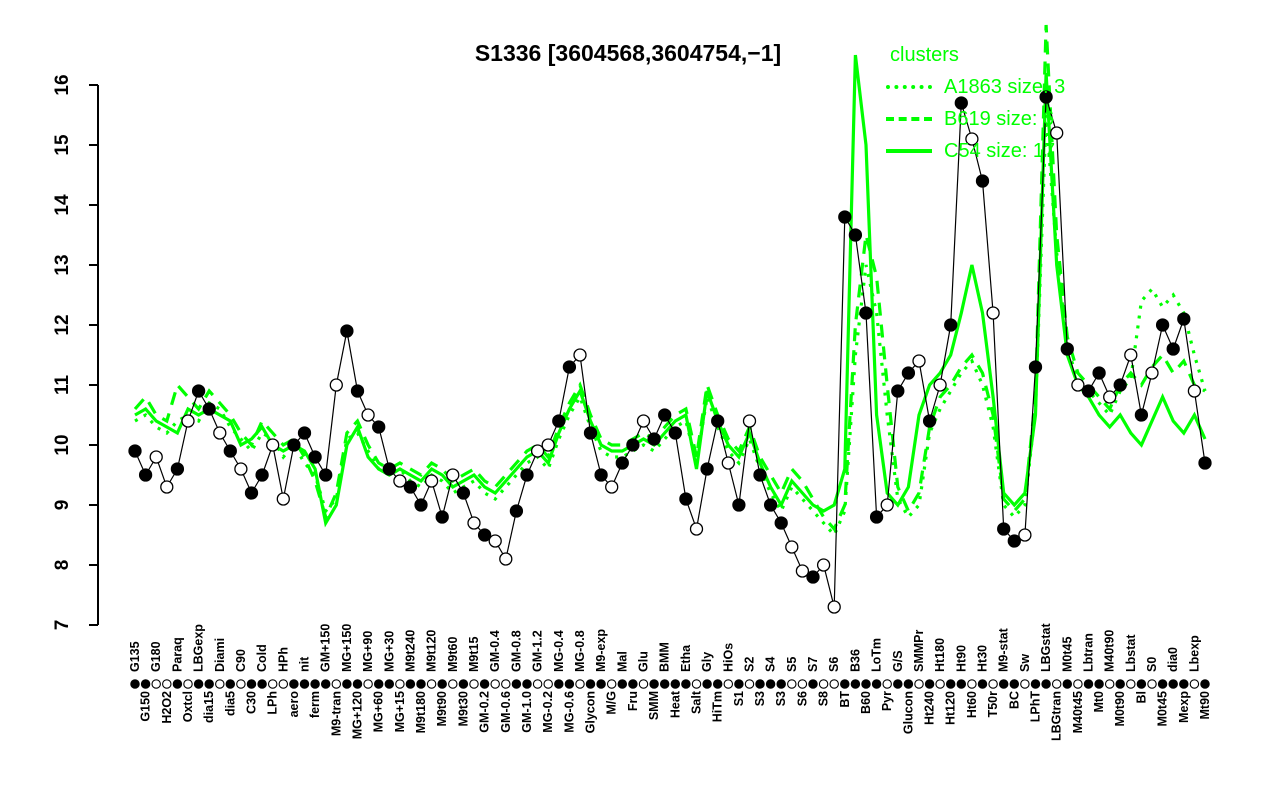 This screenshot has width=1280, height=800. What do you see at coordinates (1141, 697) in the screenshot?
I see `x-axis-label: Bl` at bounding box center [1141, 697].